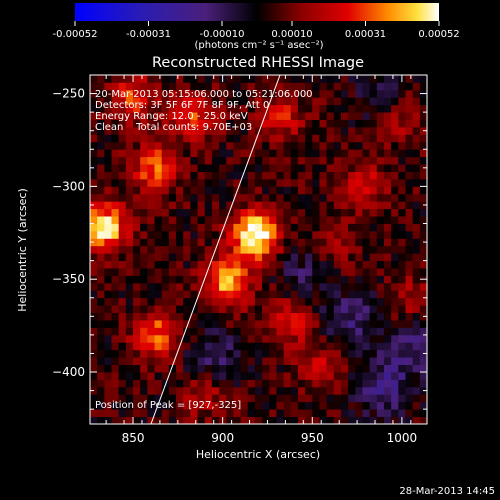  Describe the element at coordinates (222, 438) in the screenshot. I see `x-tick-label: 900` at that location.